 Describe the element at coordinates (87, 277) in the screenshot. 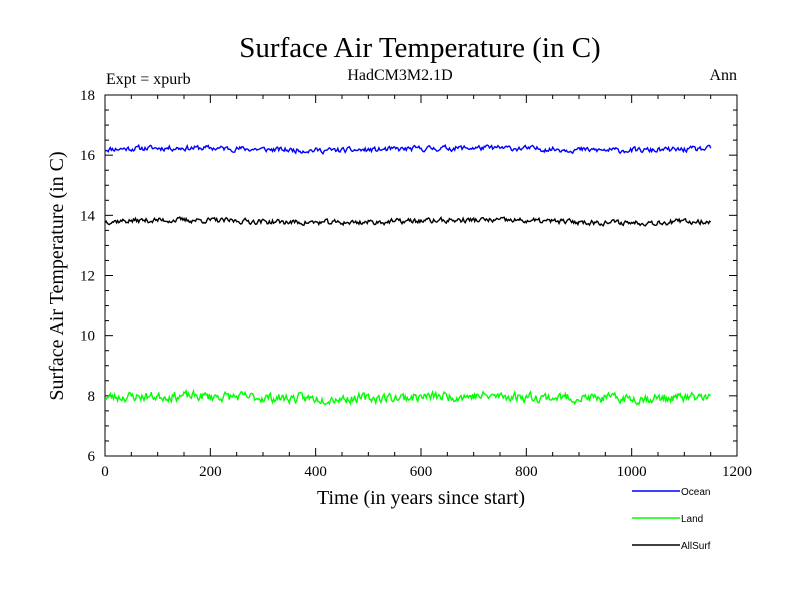

I see `y-tick-label: 12` at that location.